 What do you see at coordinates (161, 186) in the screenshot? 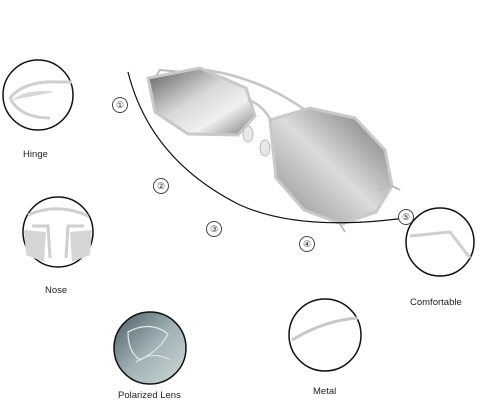
I see `marker-2: ②` at bounding box center [161, 186].